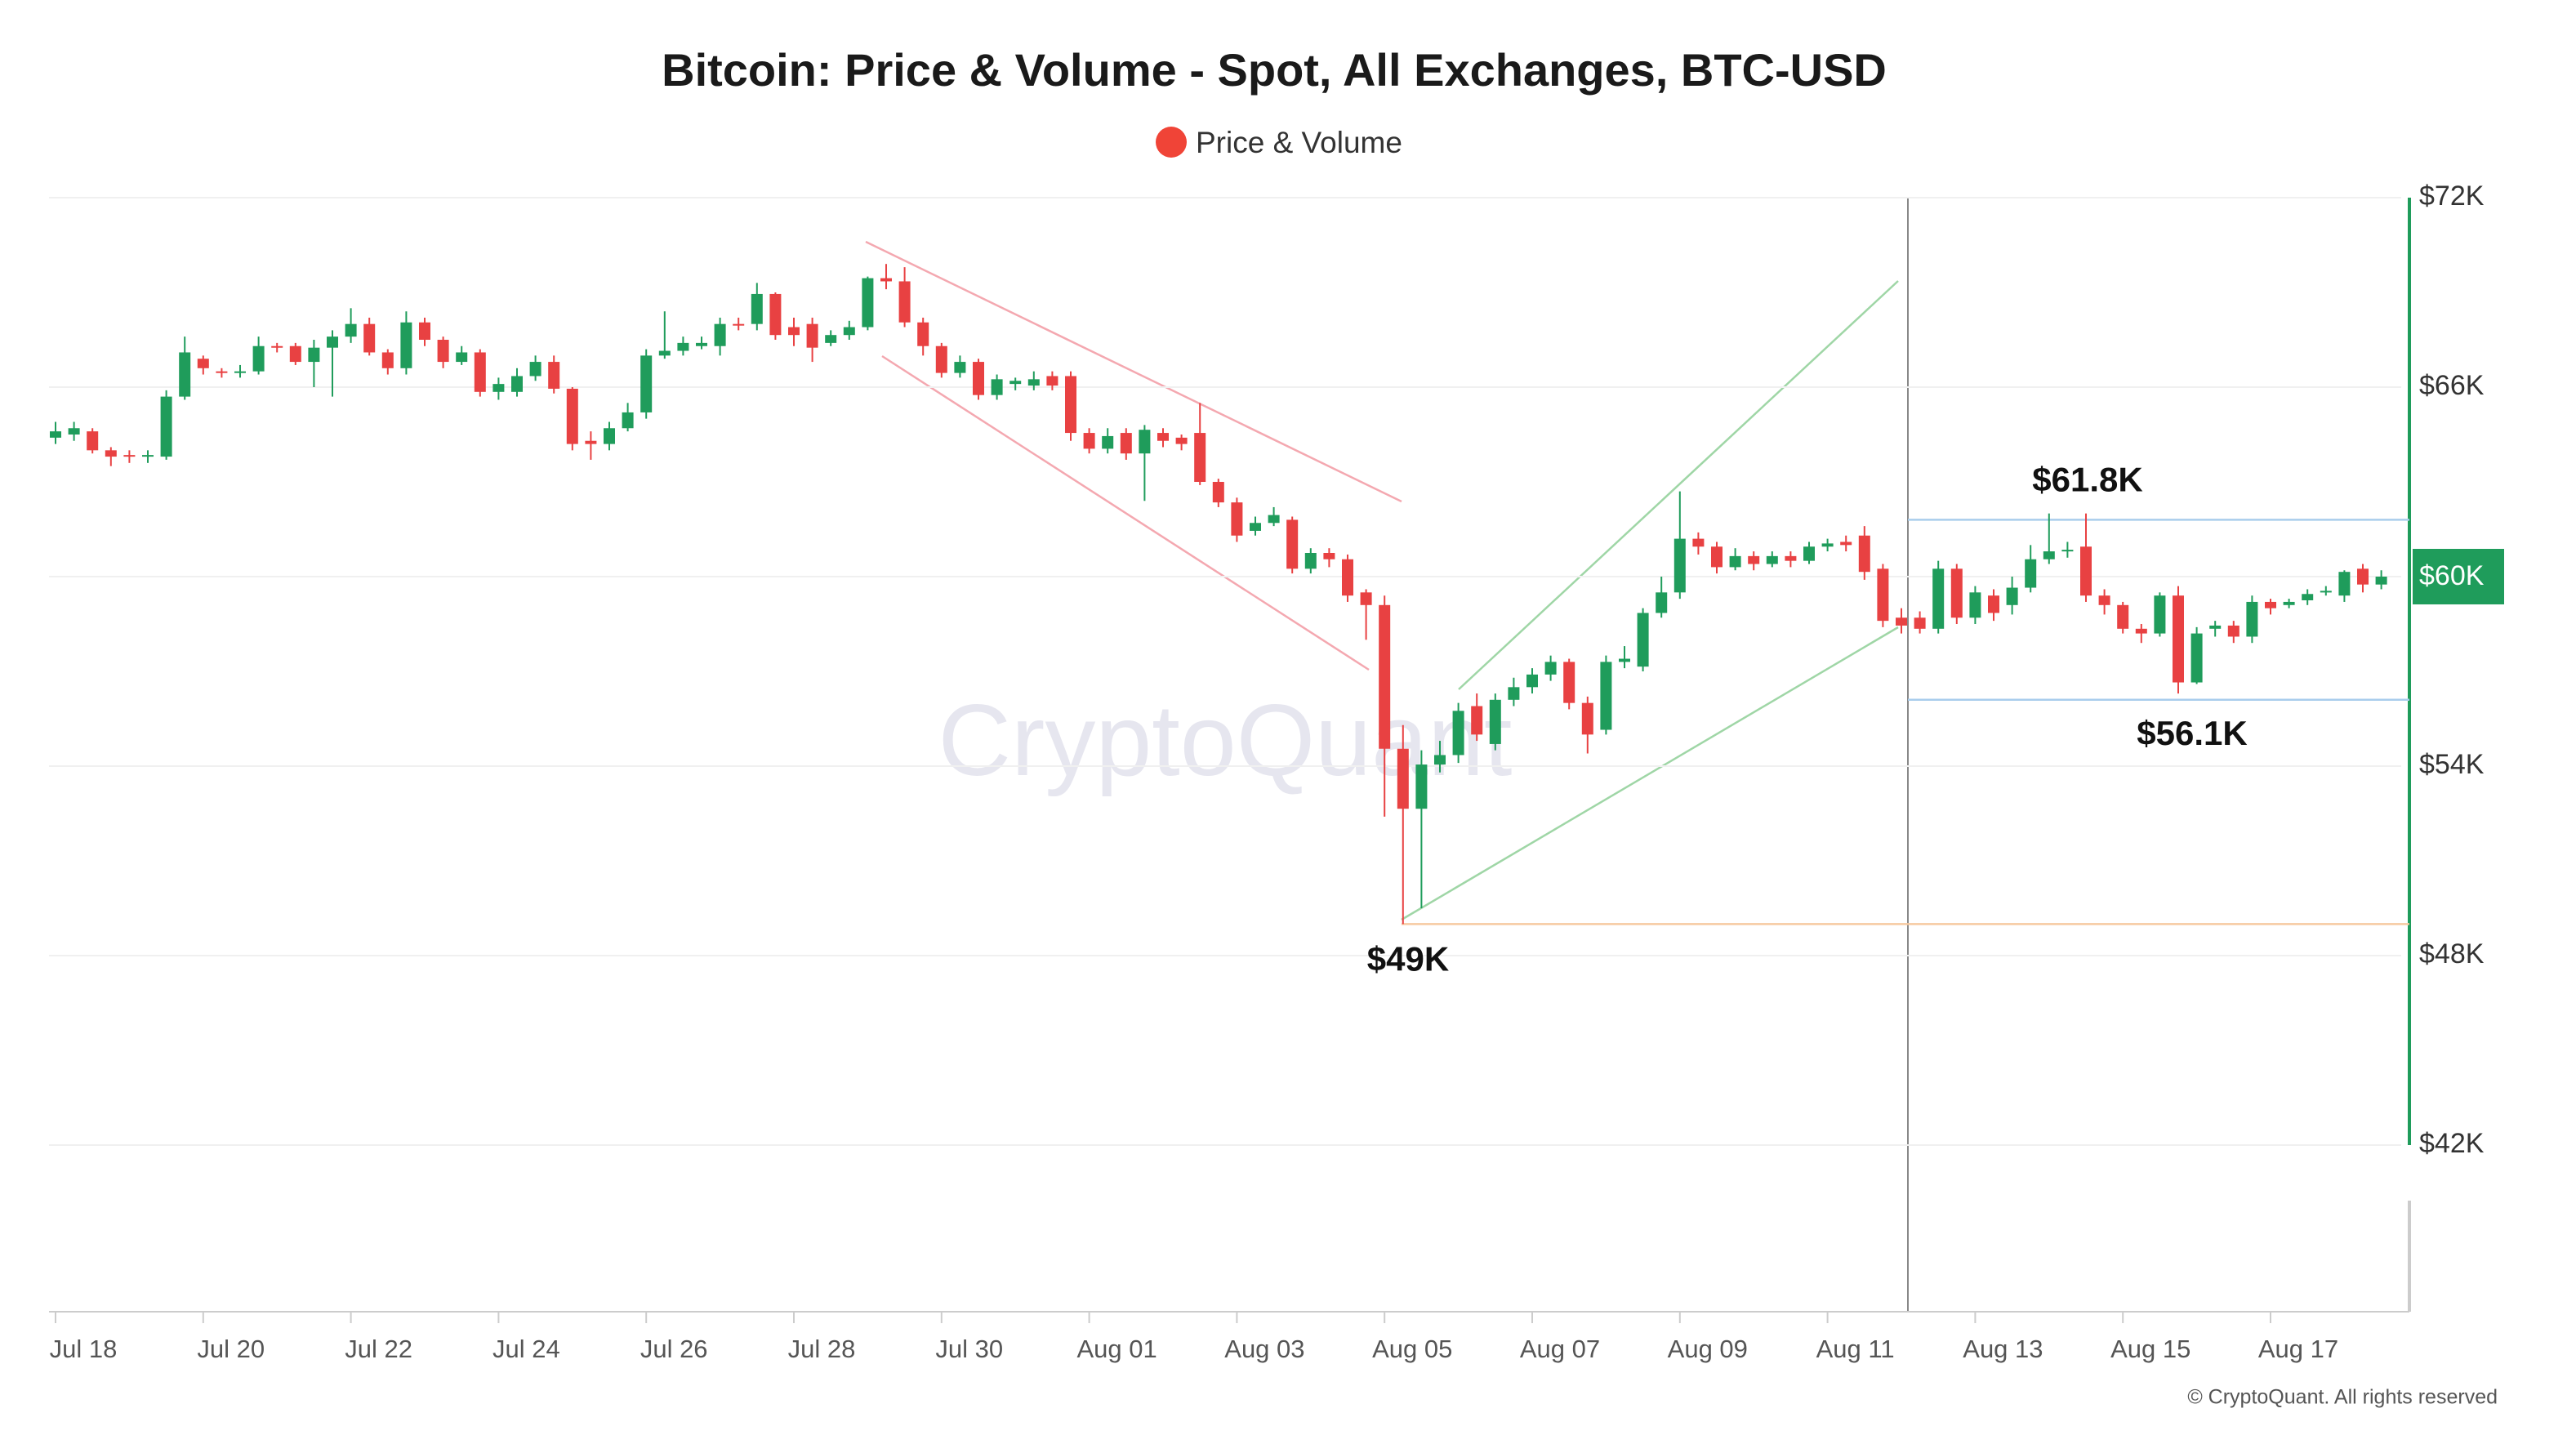 The width and height of the screenshot is (2576, 1453). What do you see at coordinates (1116, 1349) in the screenshot?
I see `x-tick-label: Aug 01` at bounding box center [1116, 1349].